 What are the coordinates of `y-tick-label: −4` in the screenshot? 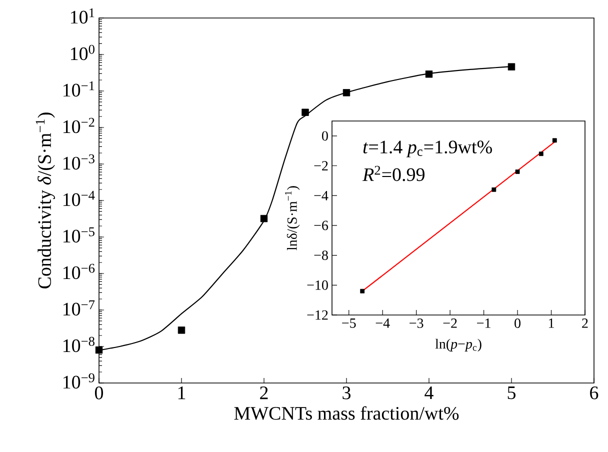 It's located at (321, 195).